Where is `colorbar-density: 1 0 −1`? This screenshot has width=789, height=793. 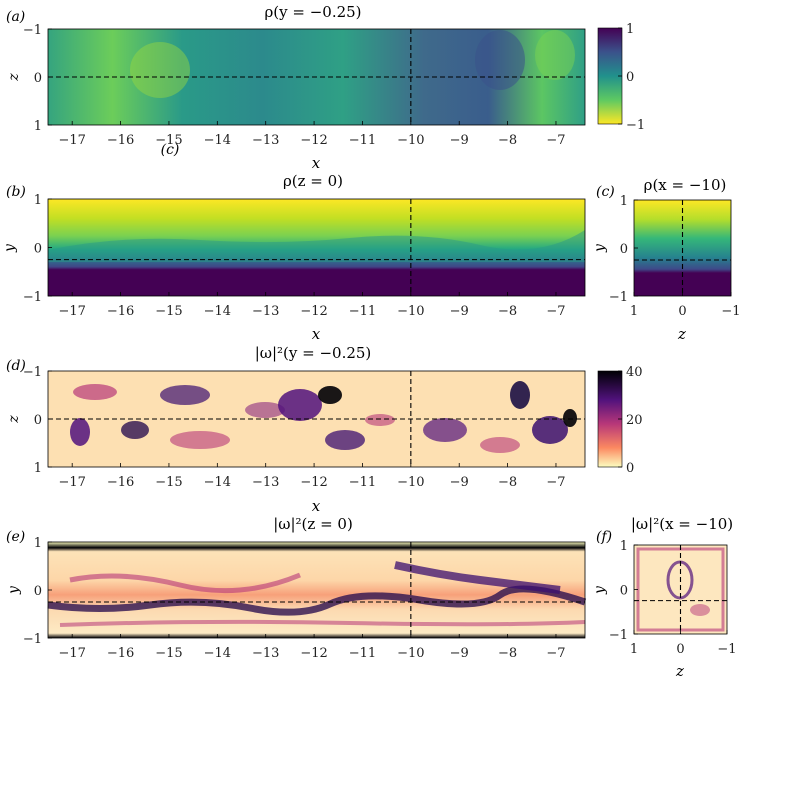
colorbar-density: 1 0 −1 is located at coordinates (621, 77).